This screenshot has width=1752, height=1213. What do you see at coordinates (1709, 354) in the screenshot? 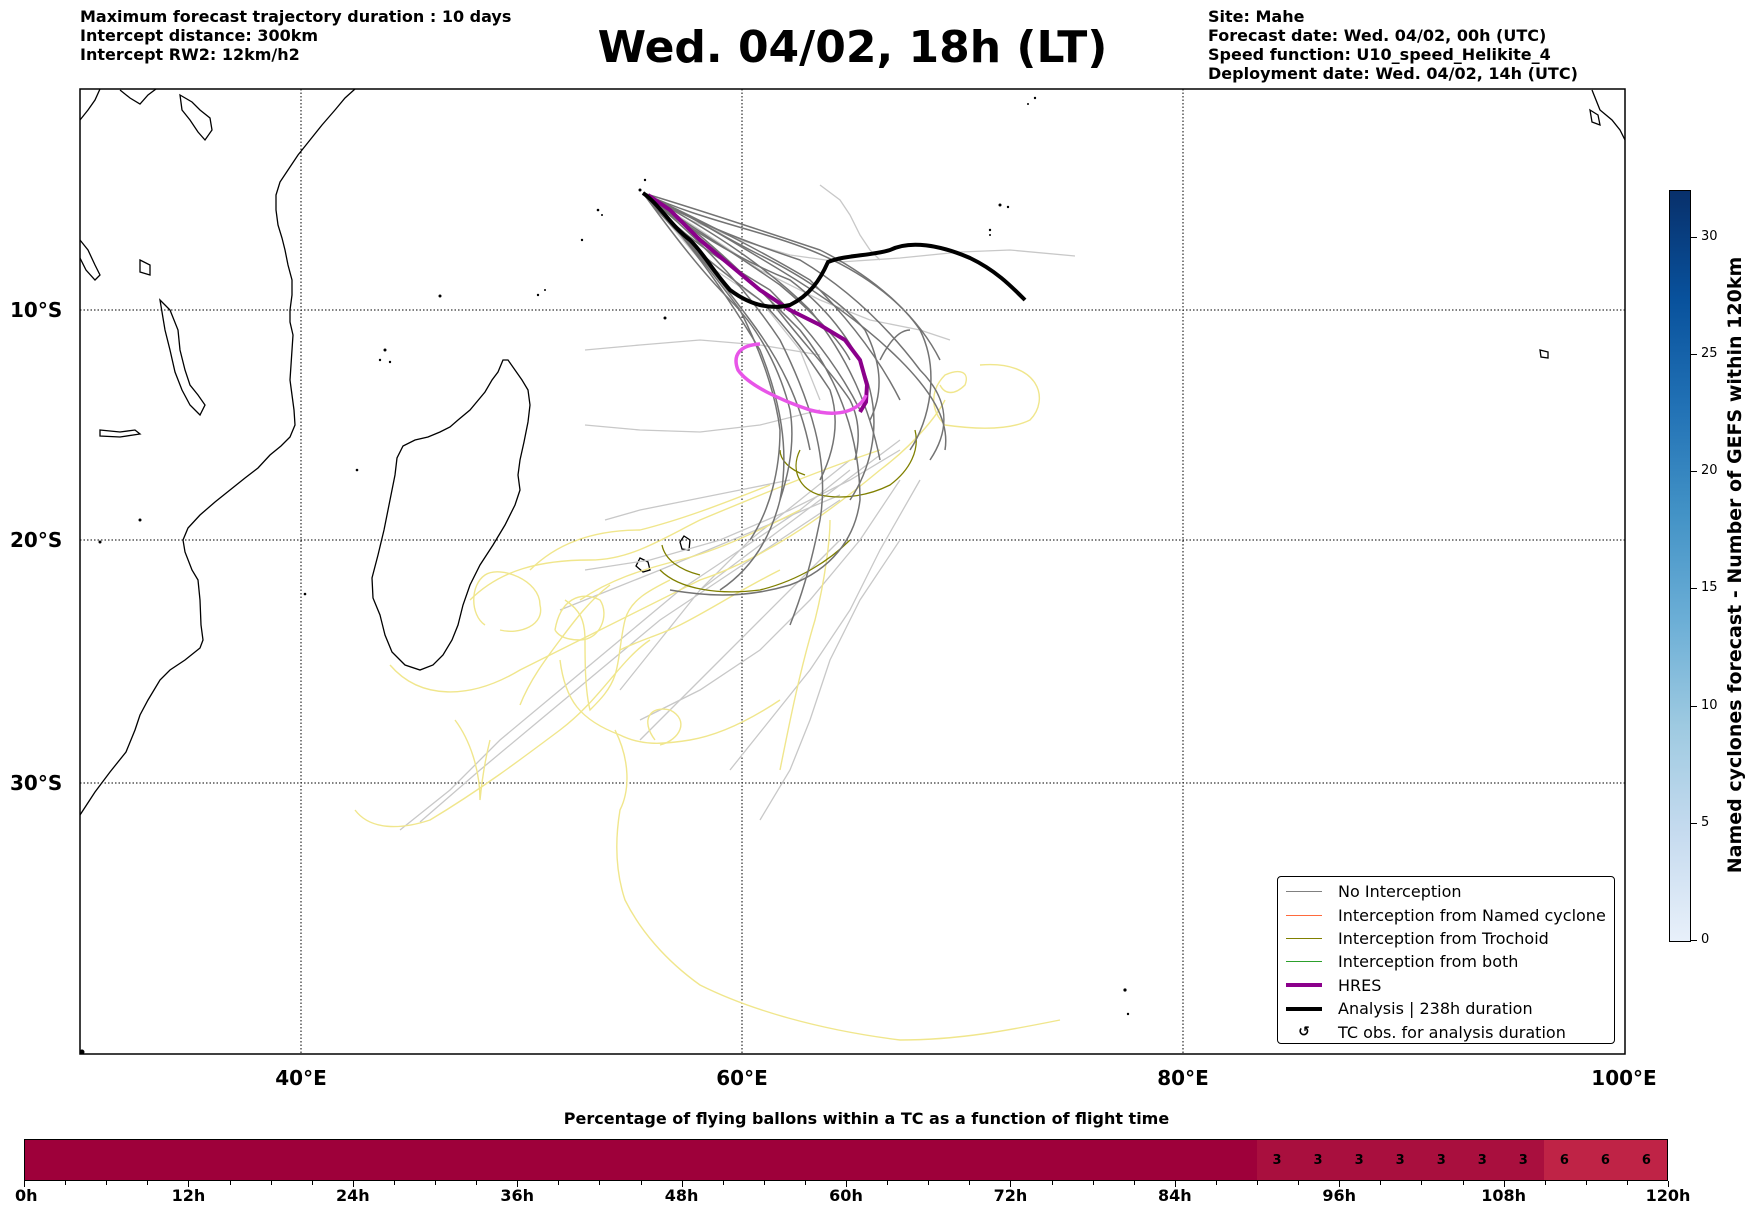
I see `colorbar-tick-label: 25` at bounding box center [1709, 354].